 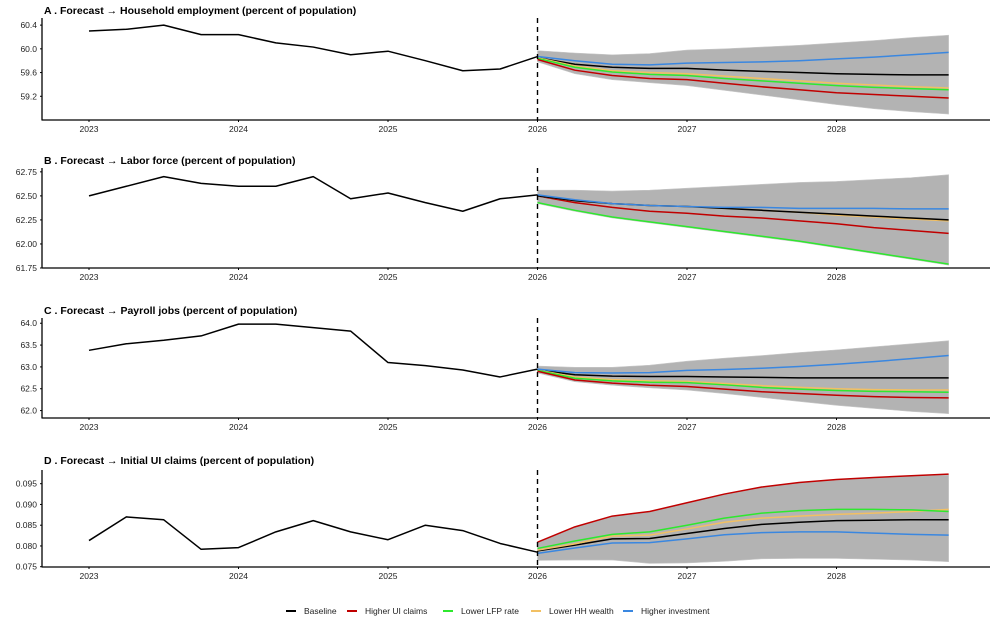 What do you see at coordinates (27, 196) in the screenshot?
I see `y-tick-label: 62.50` at bounding box center [27, 196].